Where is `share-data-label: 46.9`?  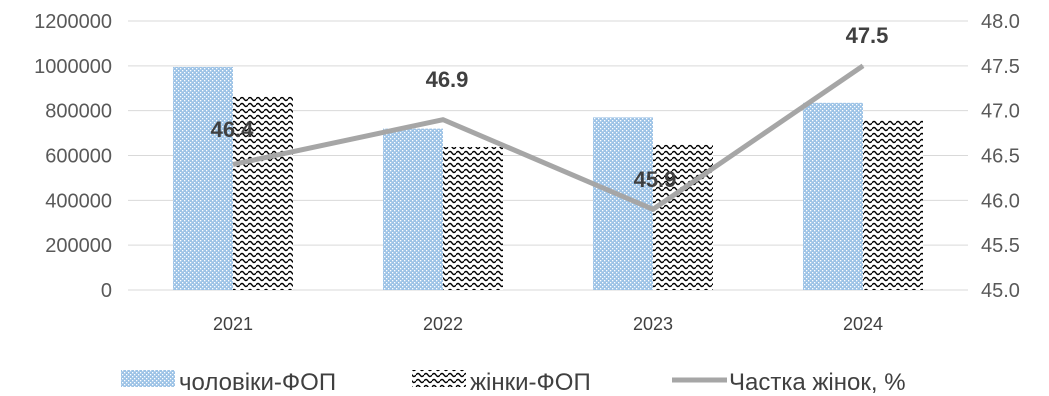 share-data-label: 46.9 is located at coordinates (447, 79).